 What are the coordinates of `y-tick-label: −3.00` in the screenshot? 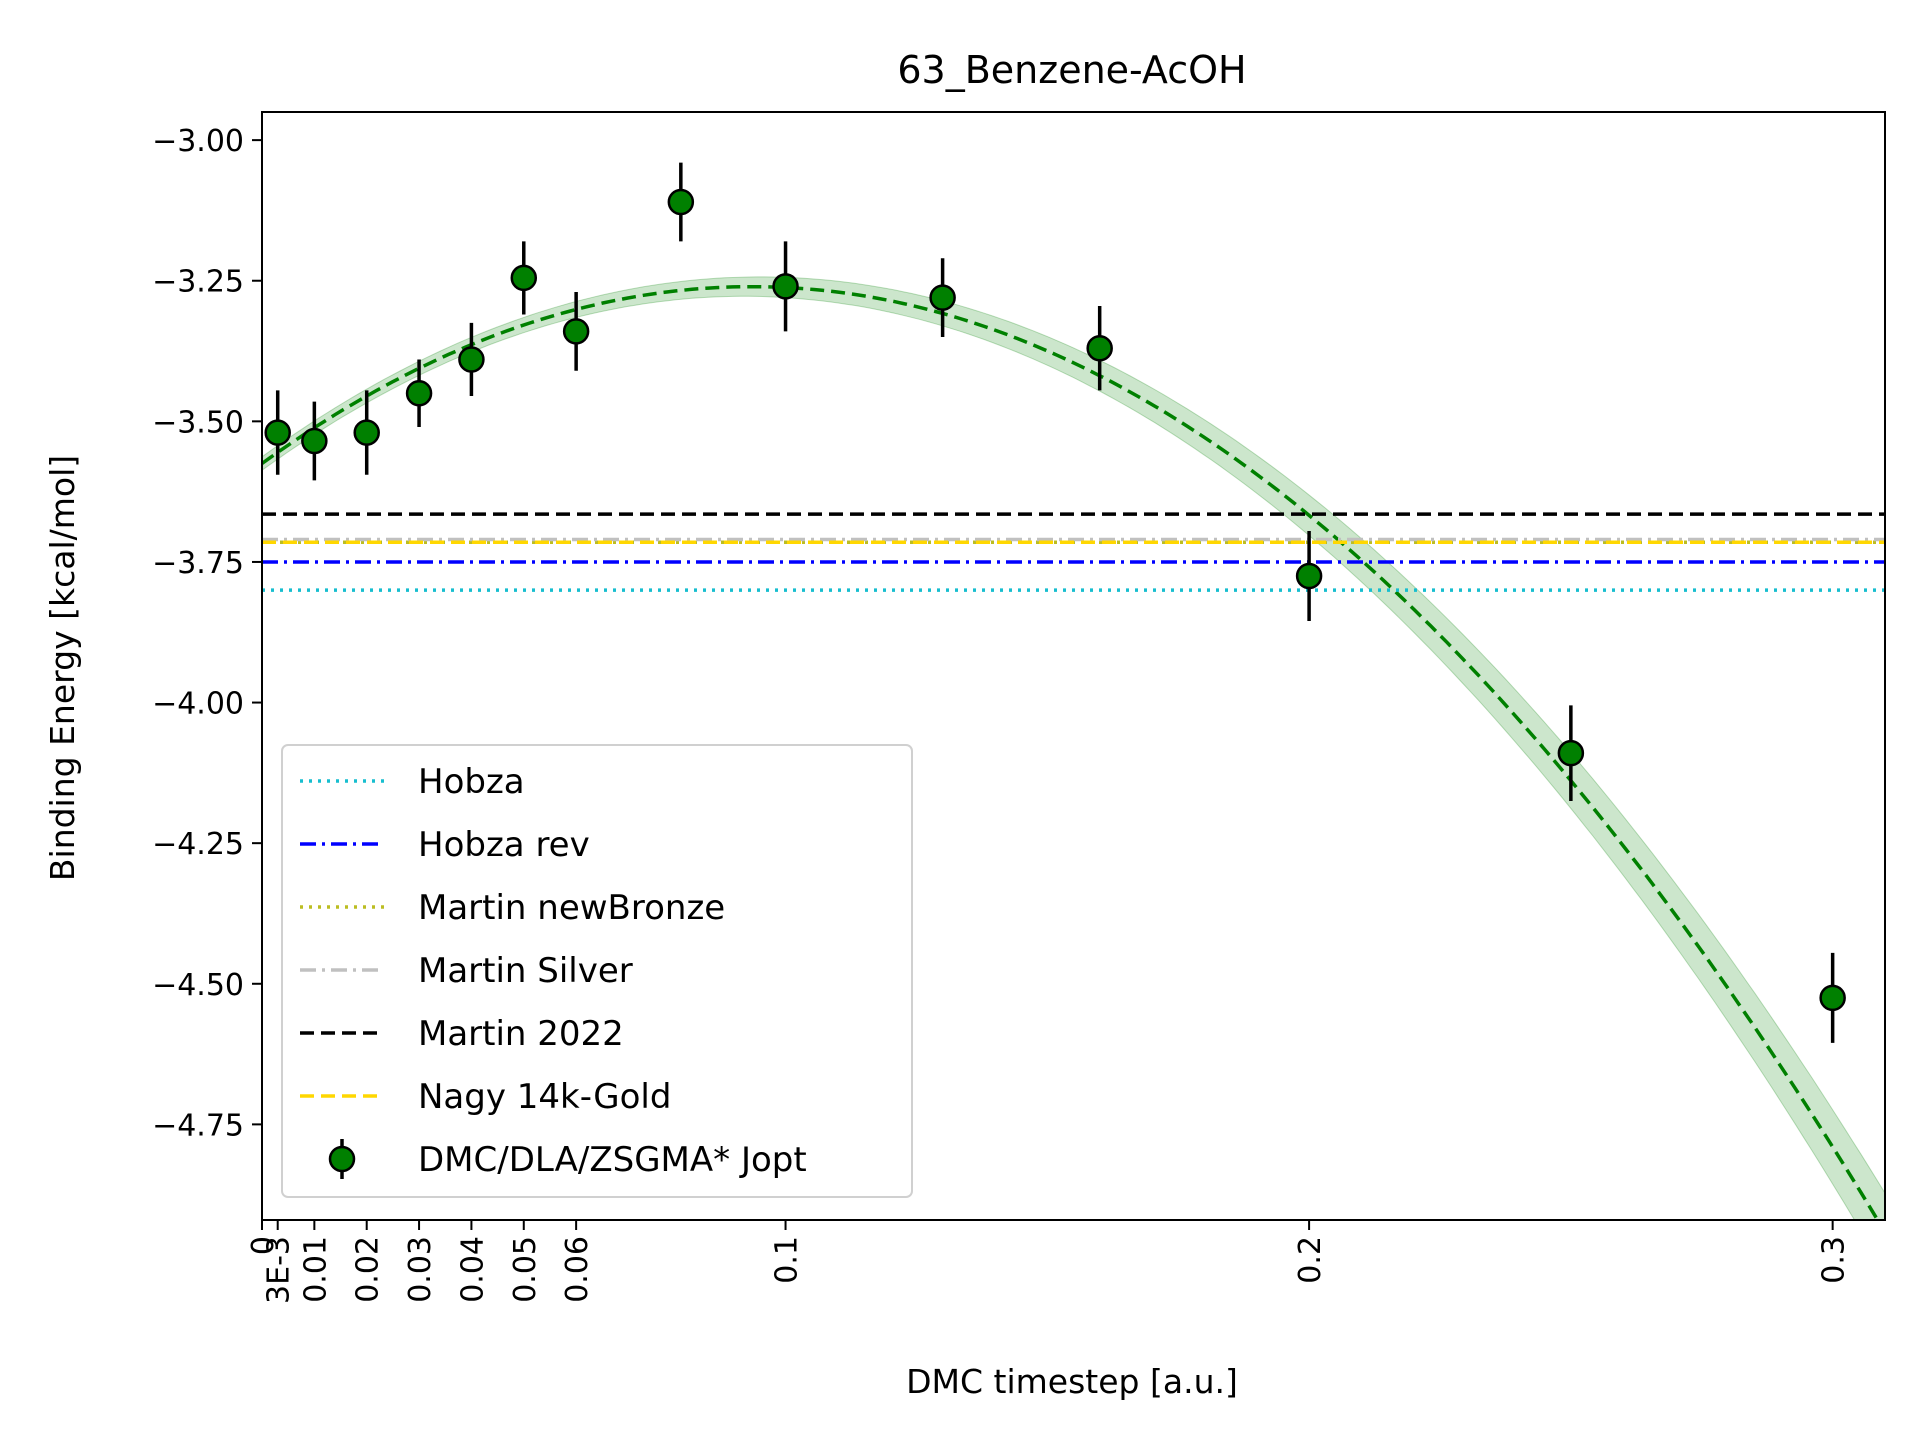 It's located at (198, 141).